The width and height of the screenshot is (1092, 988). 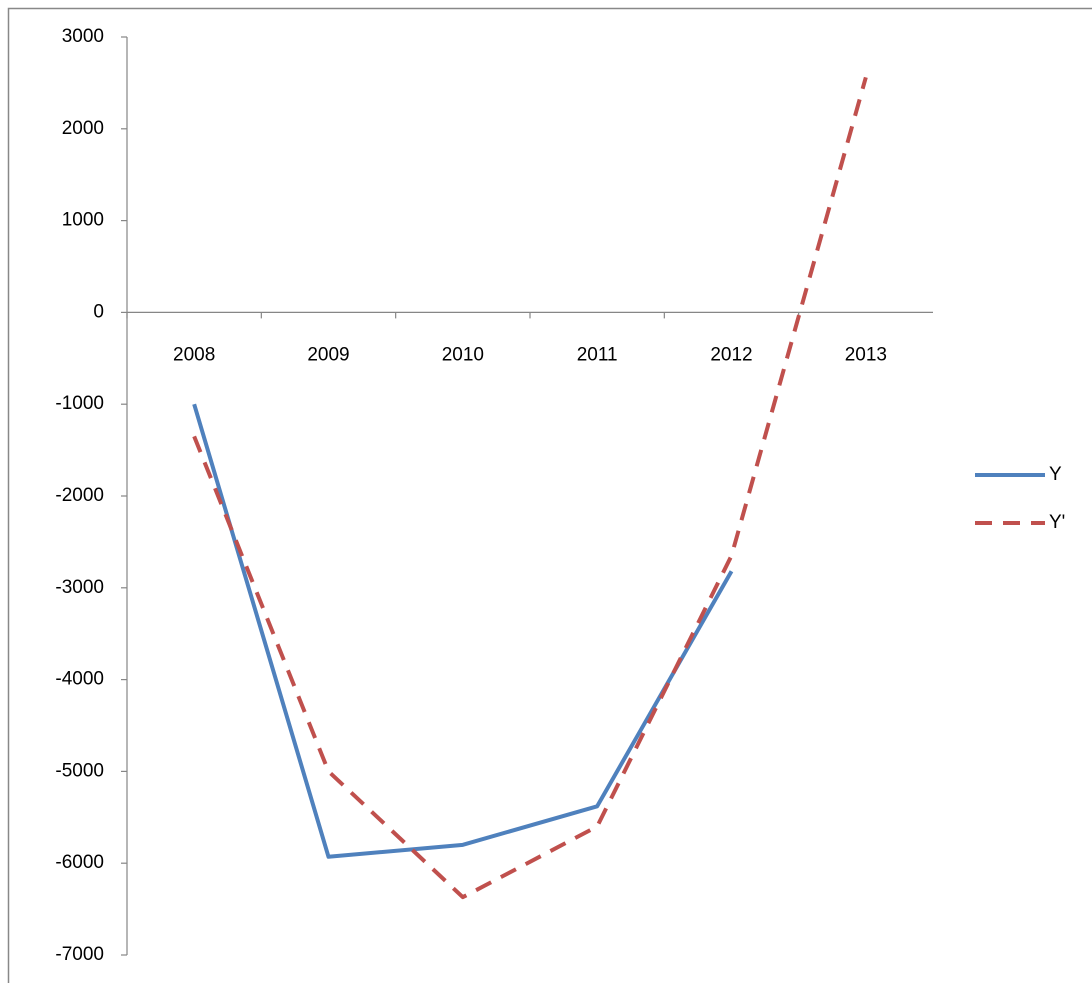 I want to click on y-tick-label: -3000, so click(x=79, y=587).